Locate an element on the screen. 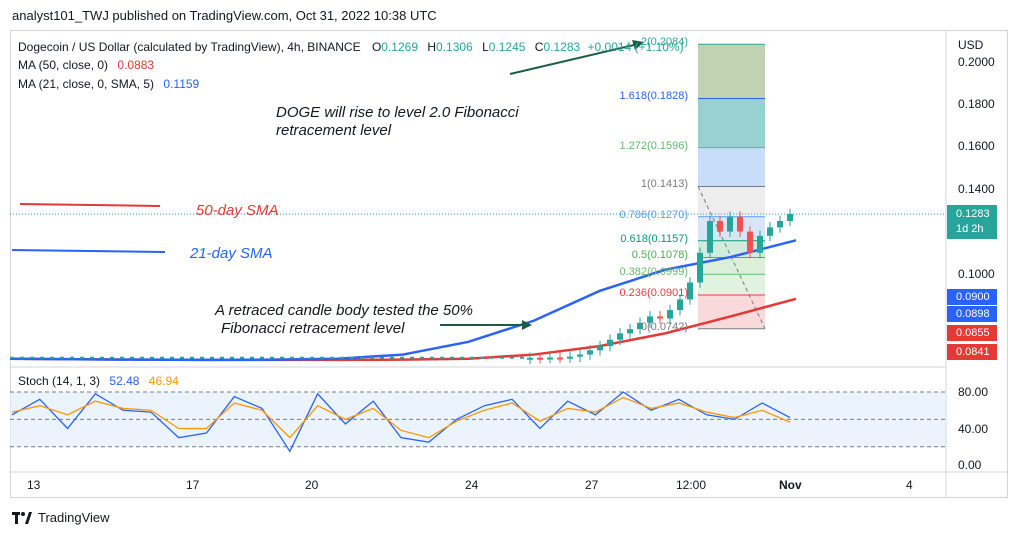  doge-arrow is located at coordinates (574, 59).